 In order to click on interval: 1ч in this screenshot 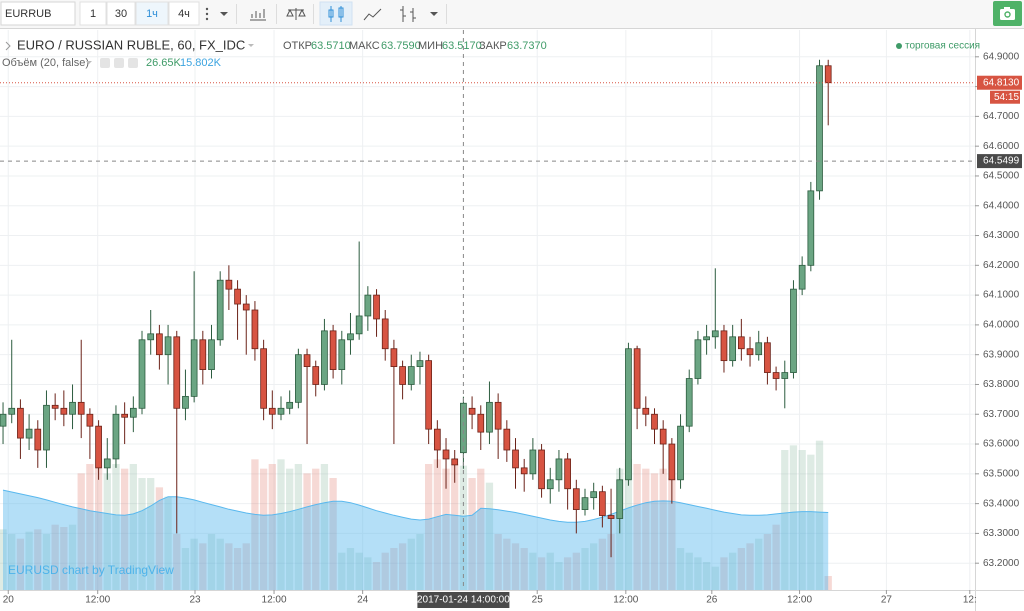, I will do `click(152, 14)`.